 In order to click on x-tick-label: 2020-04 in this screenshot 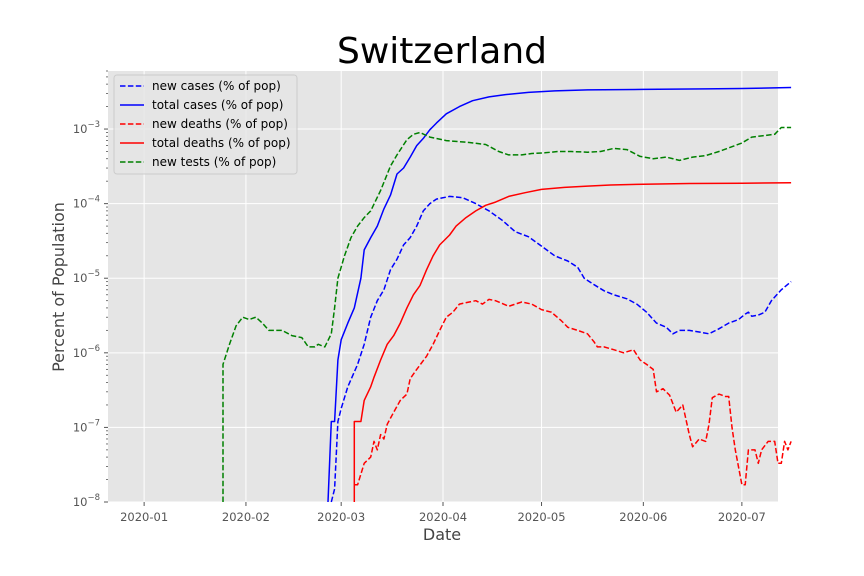, I will do `click(443, 517)`.